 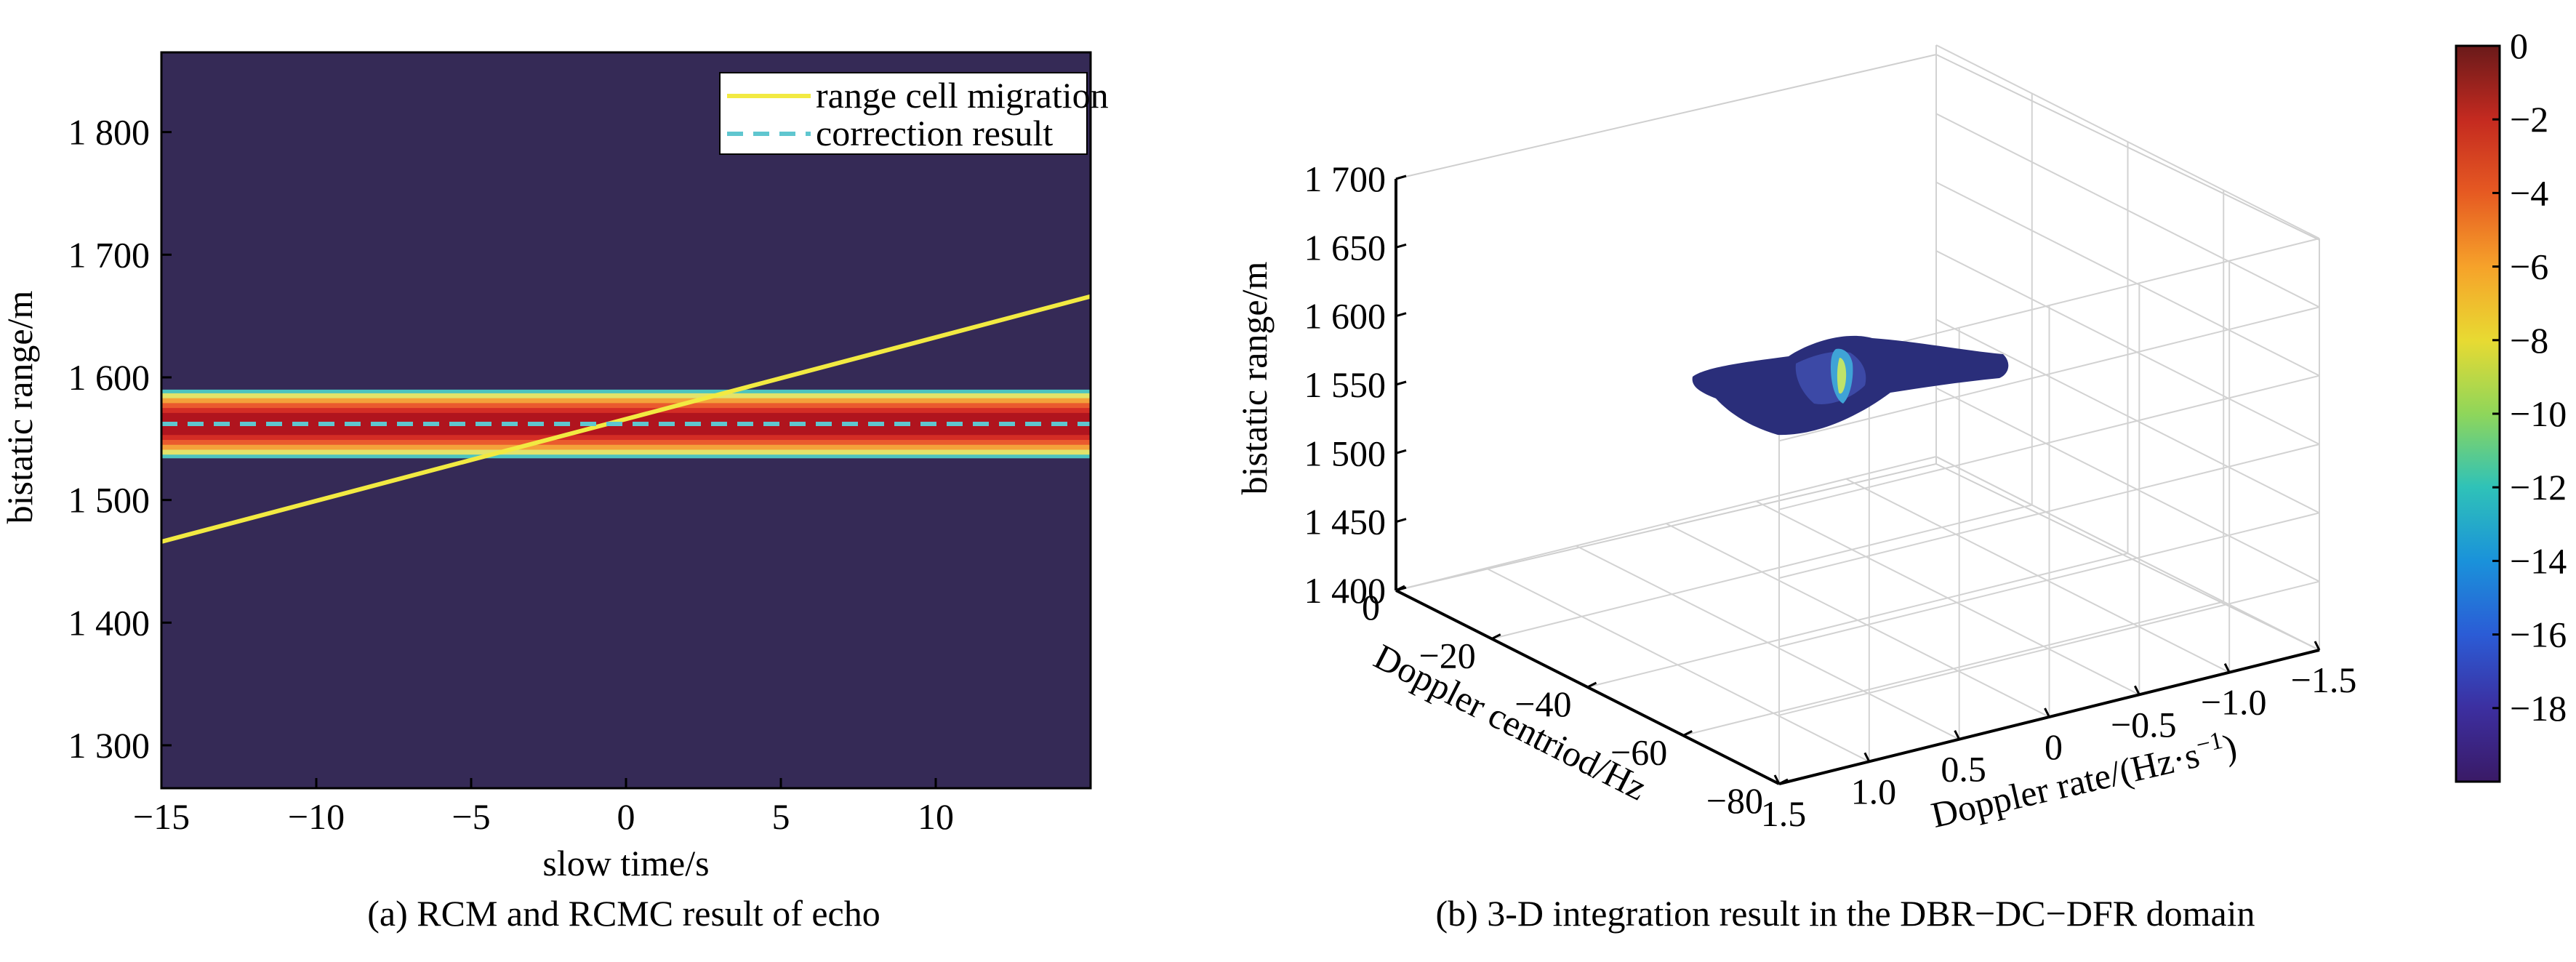 I want to click on z-tick-label: 1 600, so click(x=1345, y=316).